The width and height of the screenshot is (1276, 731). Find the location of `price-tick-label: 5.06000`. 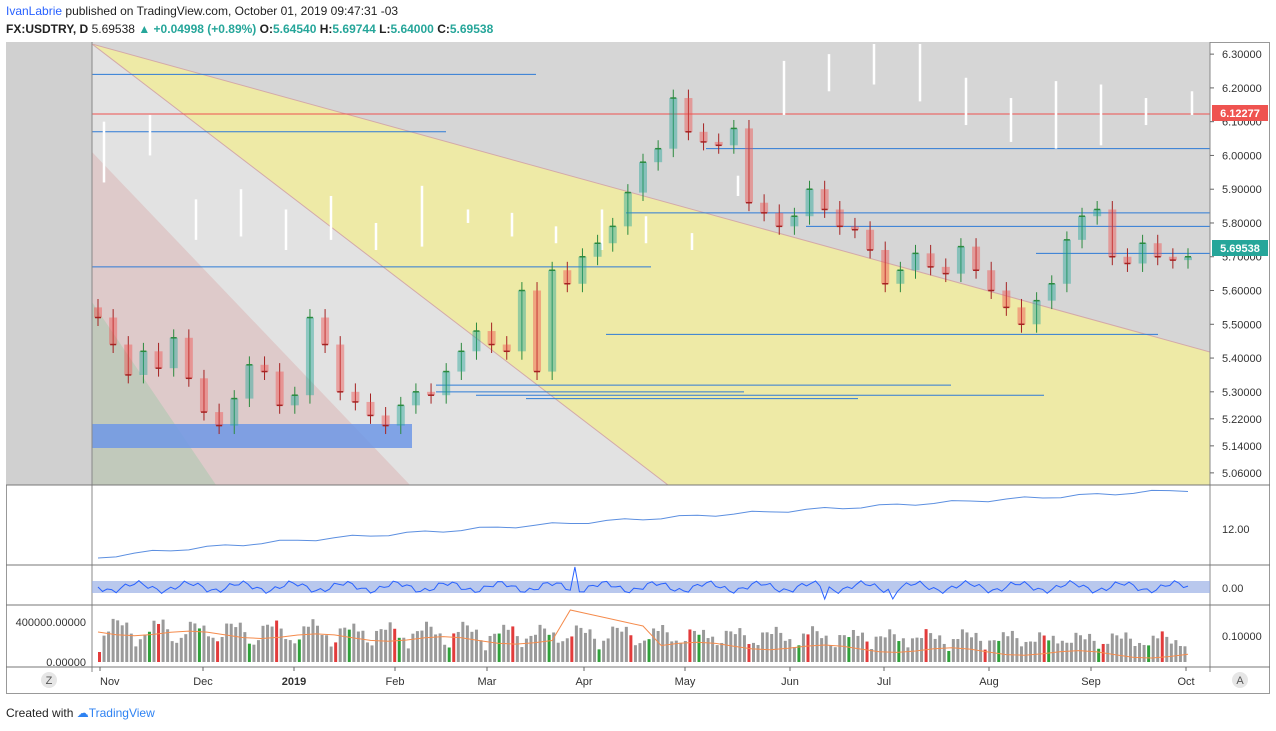

price-tick-label: 5.06000 is located at coordinates (1242, 474).